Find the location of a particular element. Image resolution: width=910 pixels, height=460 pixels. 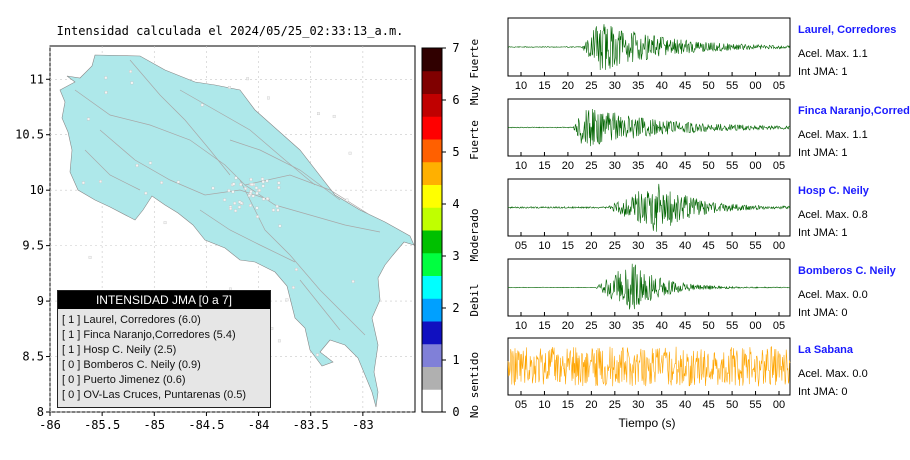

map-x-tick-label: -83 is located at coordinates (363, 425).